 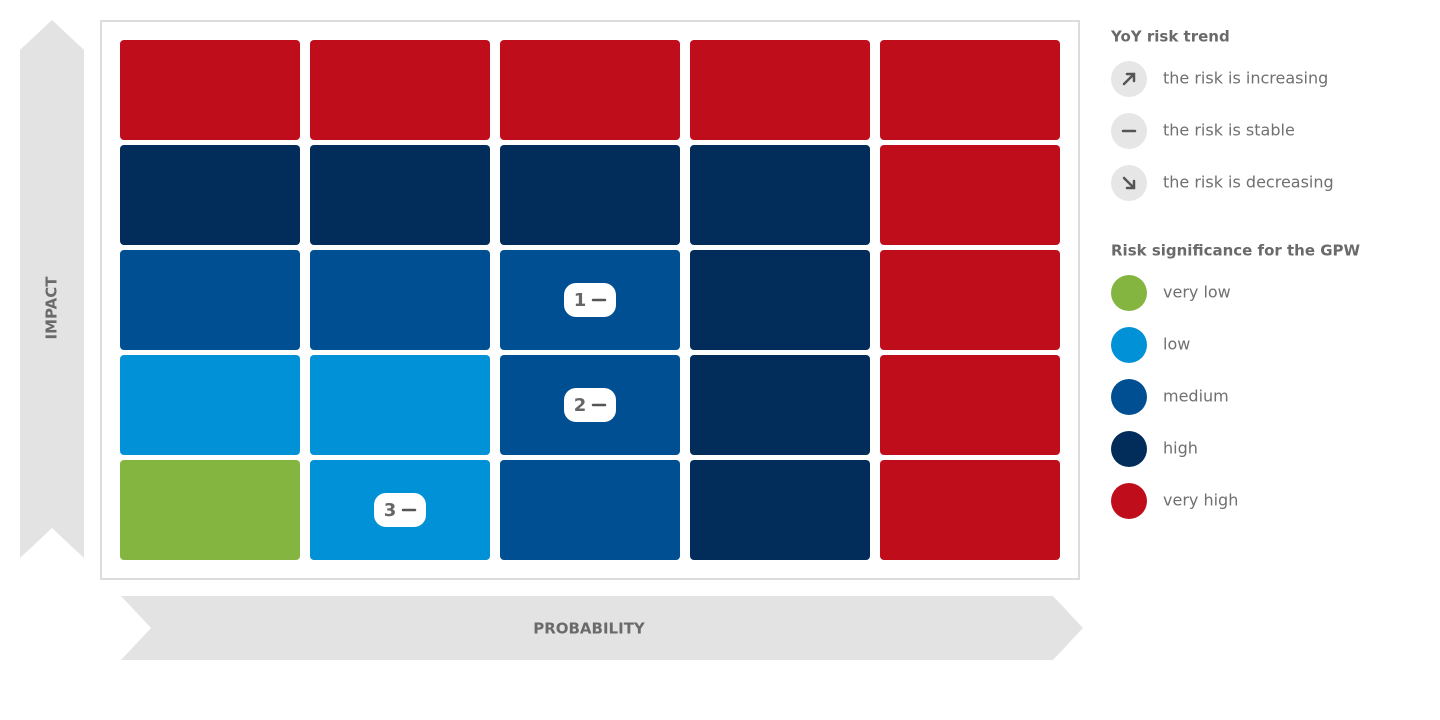 I want to click on x-axis-label: PROBABILITY, so click(x=589, y=629).